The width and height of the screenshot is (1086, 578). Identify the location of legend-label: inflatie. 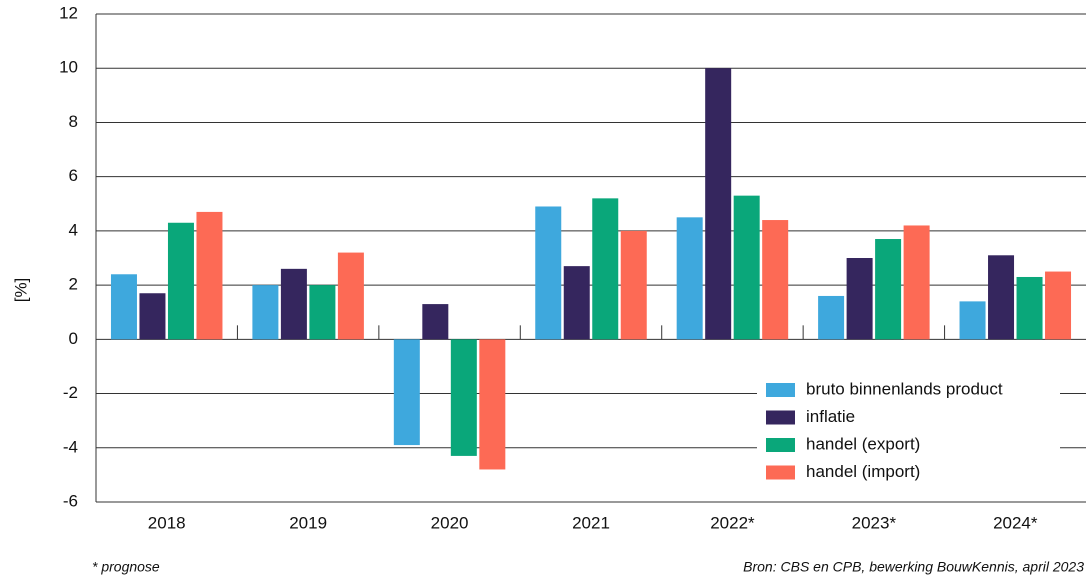
(830, 416).